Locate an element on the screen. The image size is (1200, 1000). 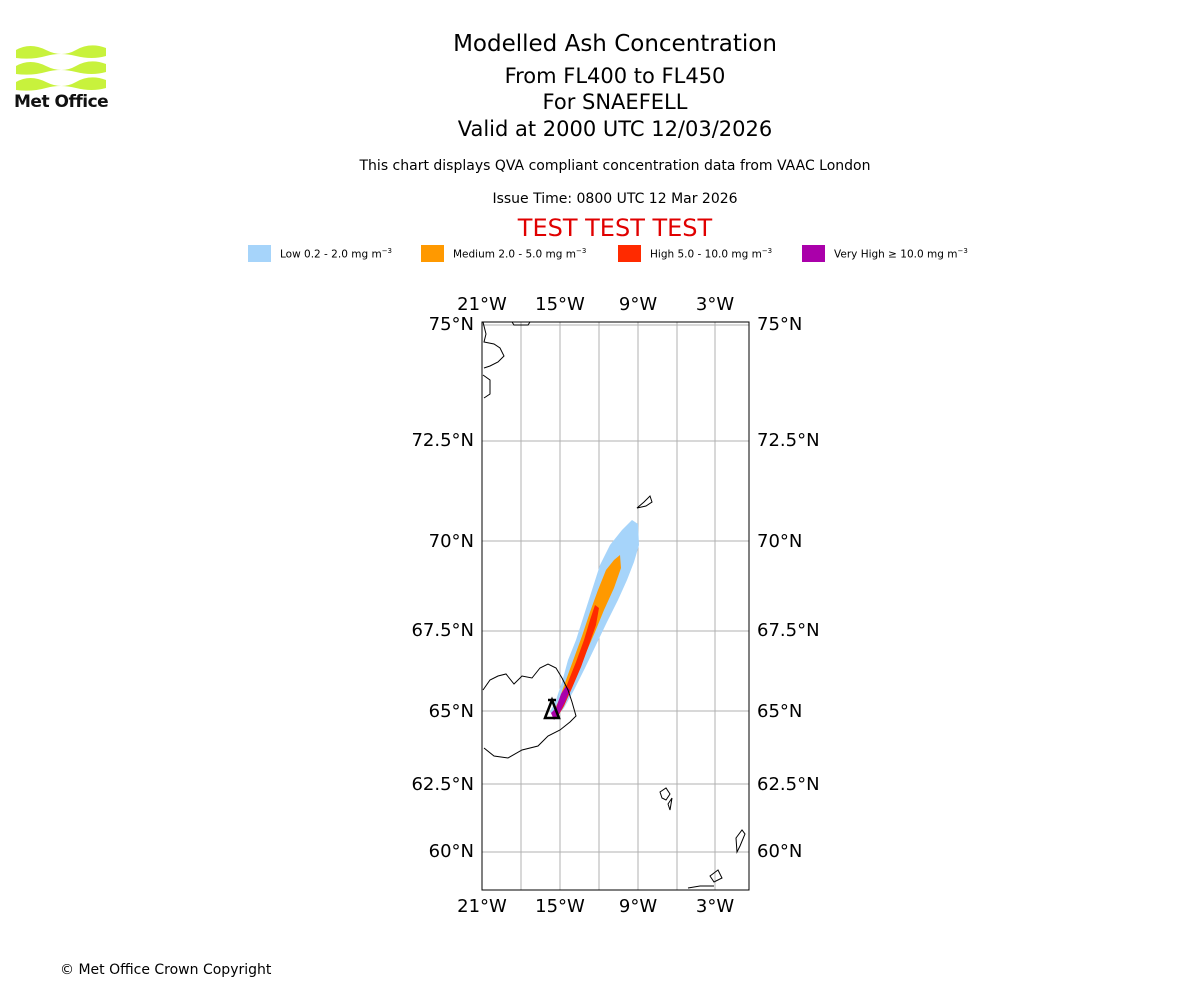
legend-swatch-medium is located at coordinates (432, 253).